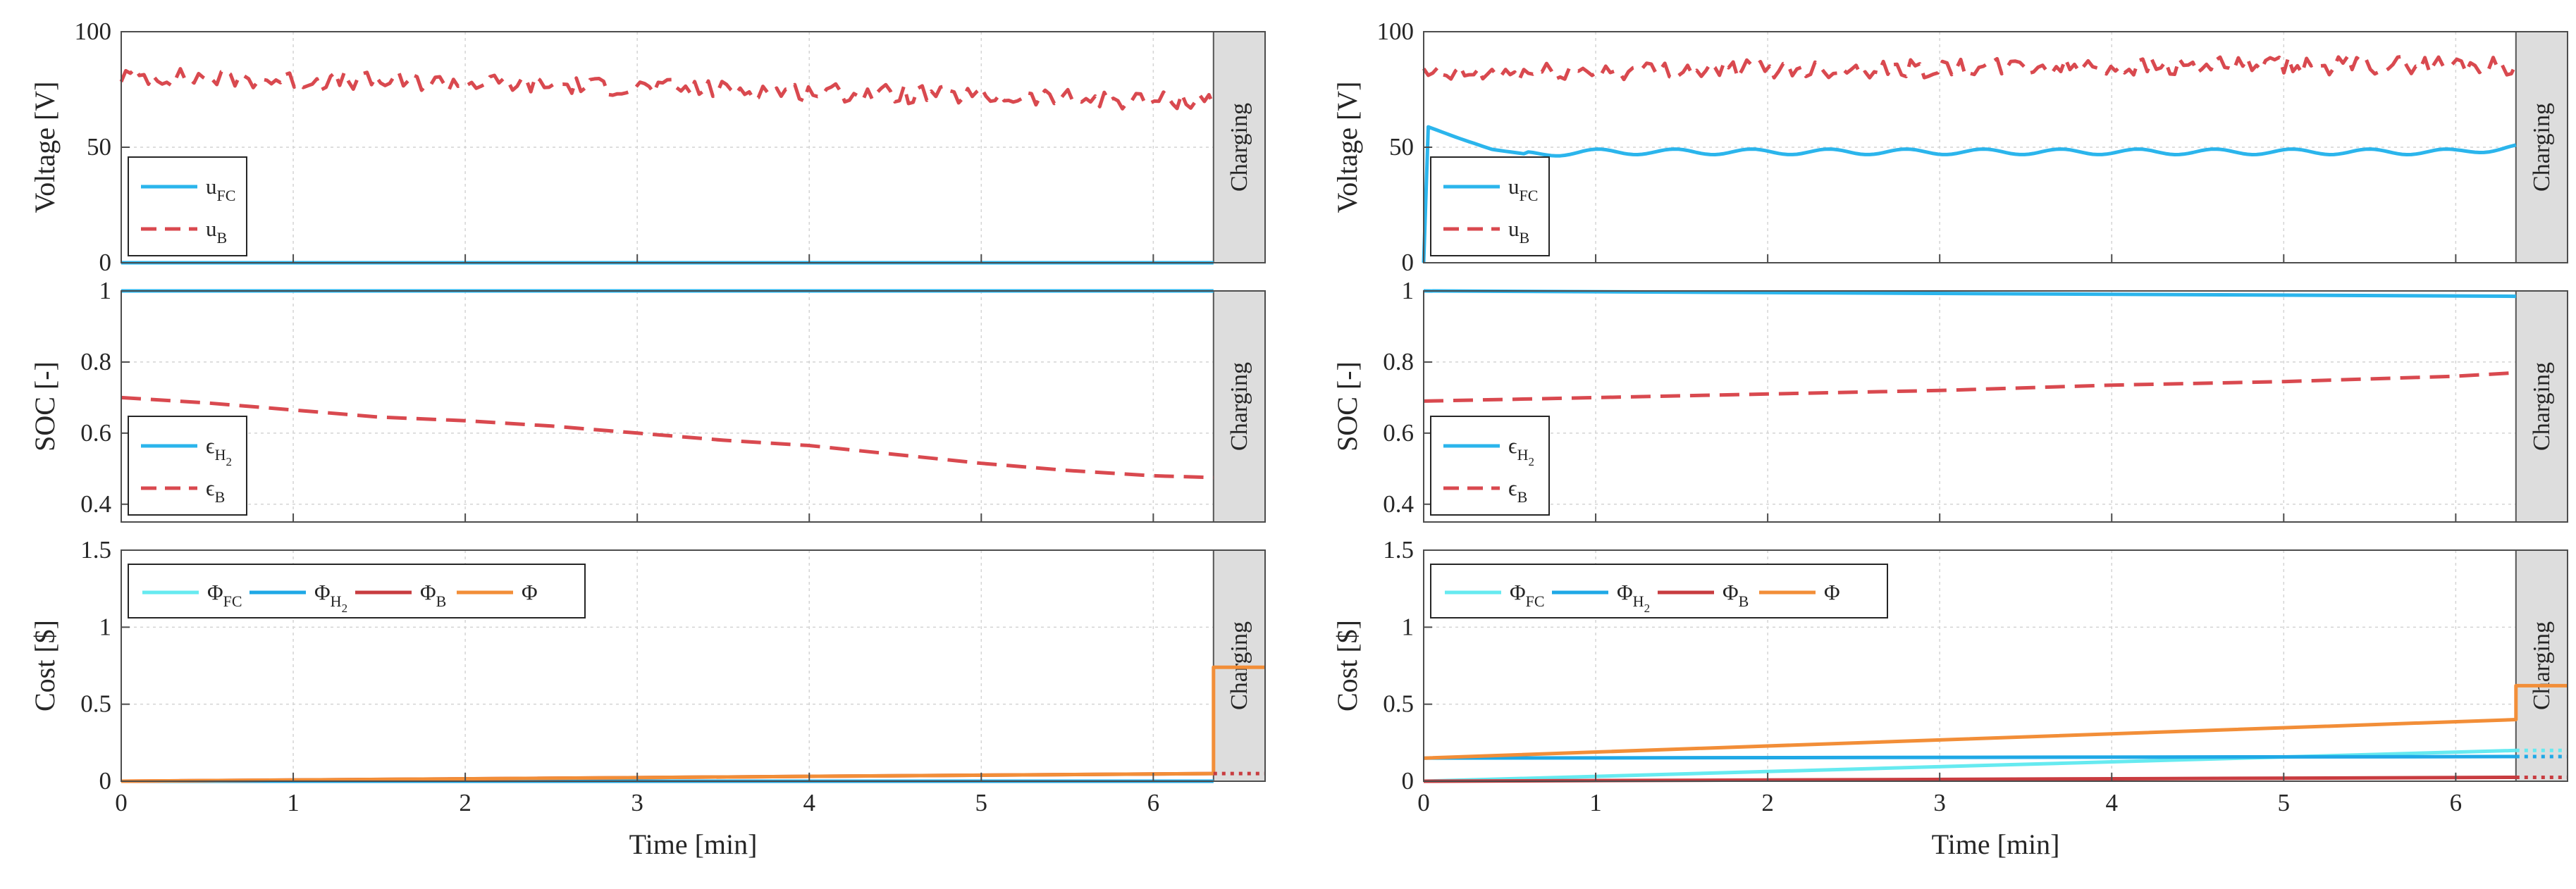  I want to click on subplot-soc-1: Charging 0.4 0.6 0.8 1 SOC [-] ϵH2 ϵB, so click(1950, 400).